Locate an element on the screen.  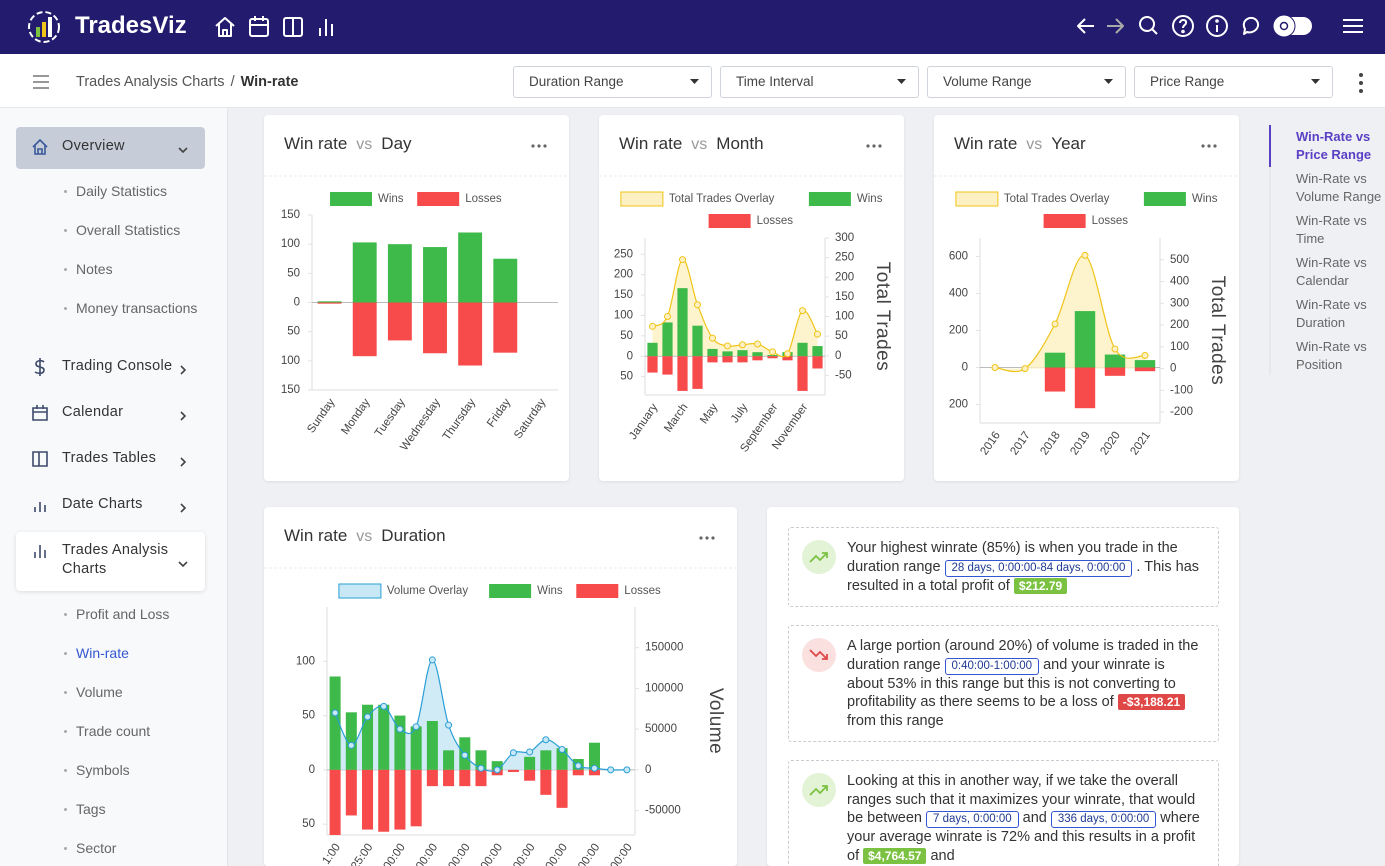
filter-dropdown: Price Range is located at coordinates (1233, 82).